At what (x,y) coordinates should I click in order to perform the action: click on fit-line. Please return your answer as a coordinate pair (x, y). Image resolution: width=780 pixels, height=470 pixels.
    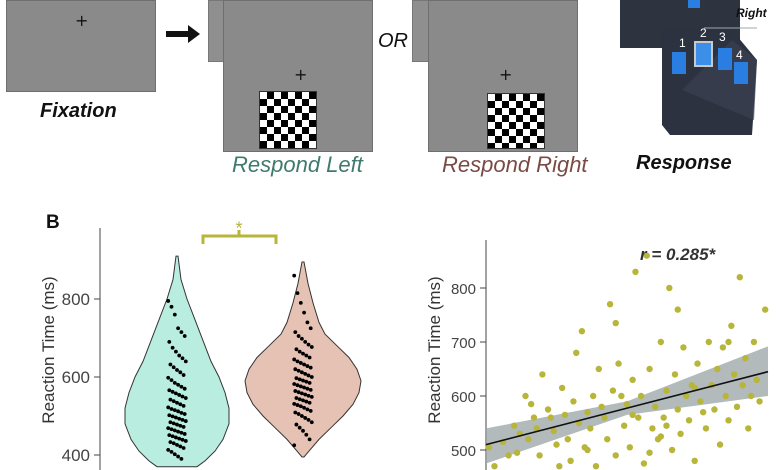
    Looking at the image, I should click on (627, 408).